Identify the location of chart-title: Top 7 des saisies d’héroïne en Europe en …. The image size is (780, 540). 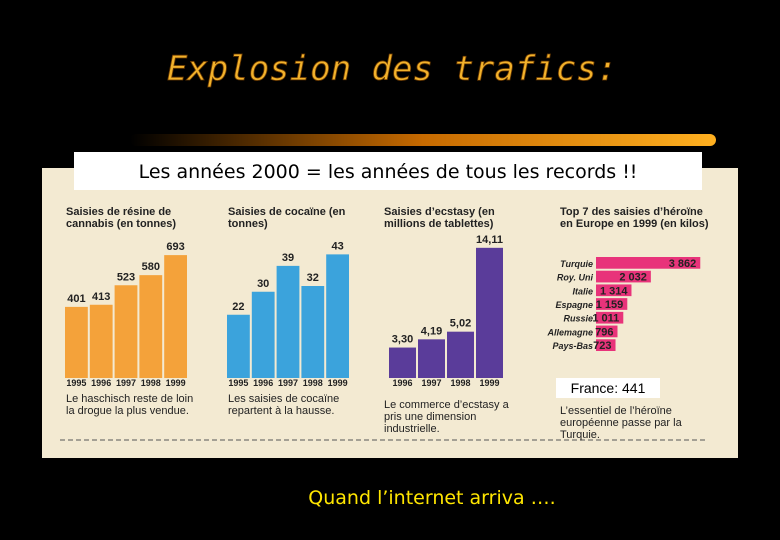
(634, 218).